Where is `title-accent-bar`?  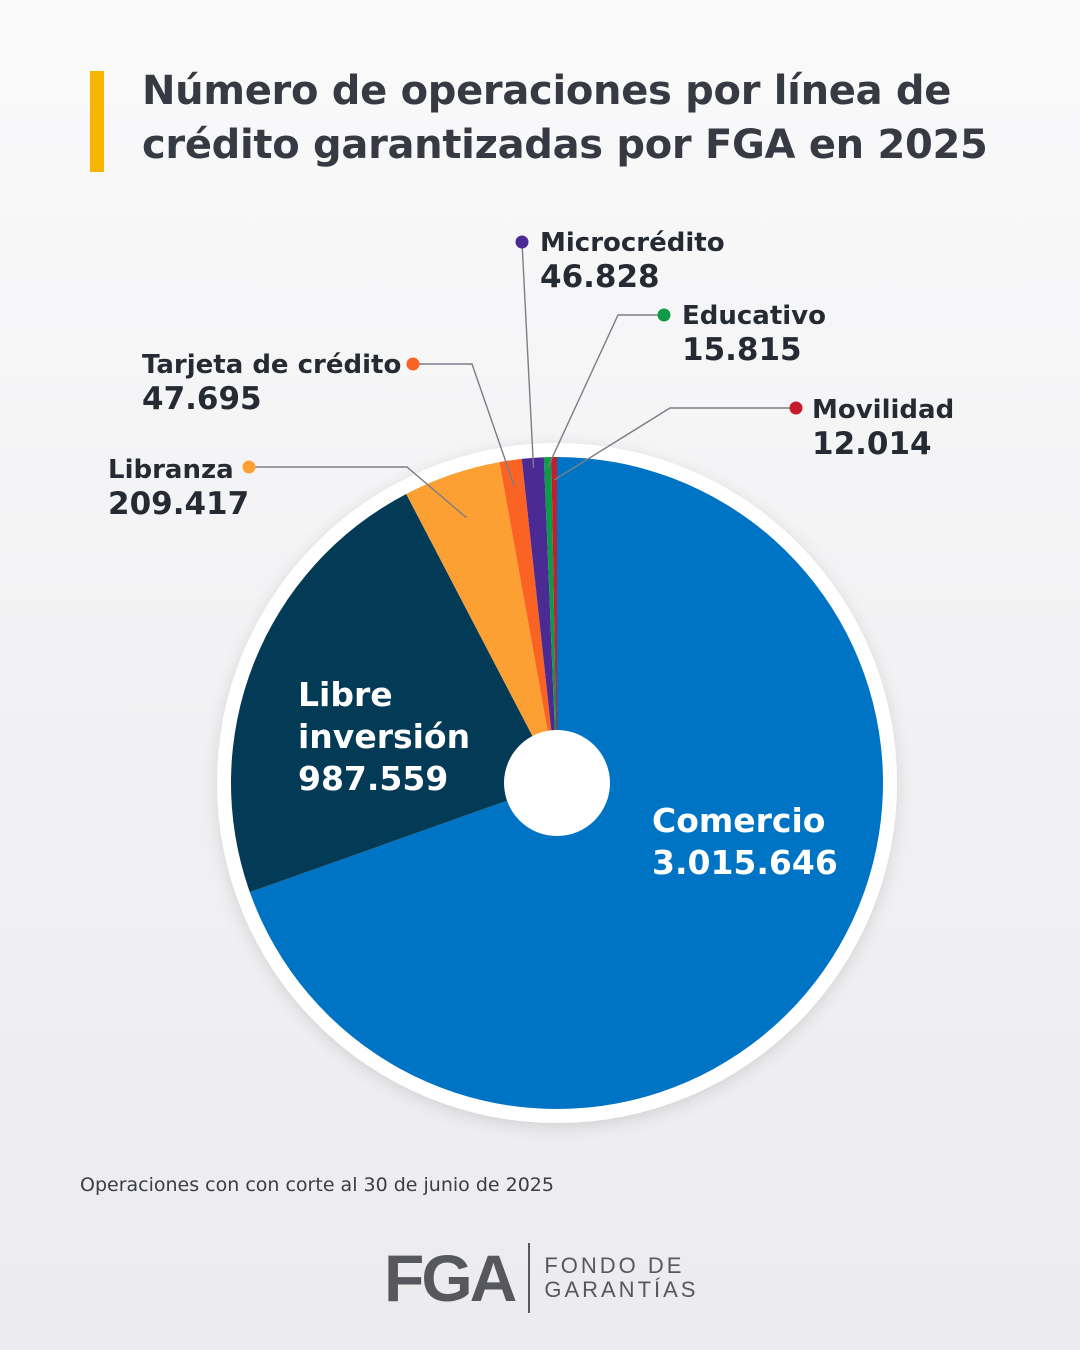 title-accent-bar is located at coordinates (97, 121).